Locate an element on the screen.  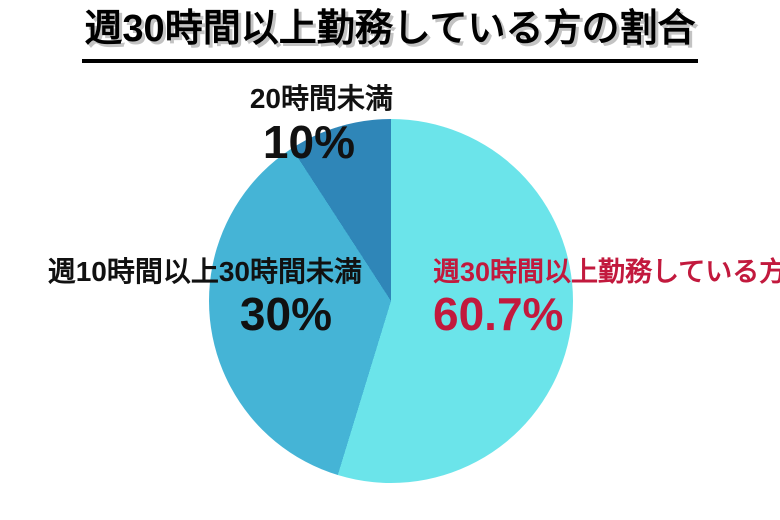
slice-value-under-20h: 10% is located at coordinates (308, 142).